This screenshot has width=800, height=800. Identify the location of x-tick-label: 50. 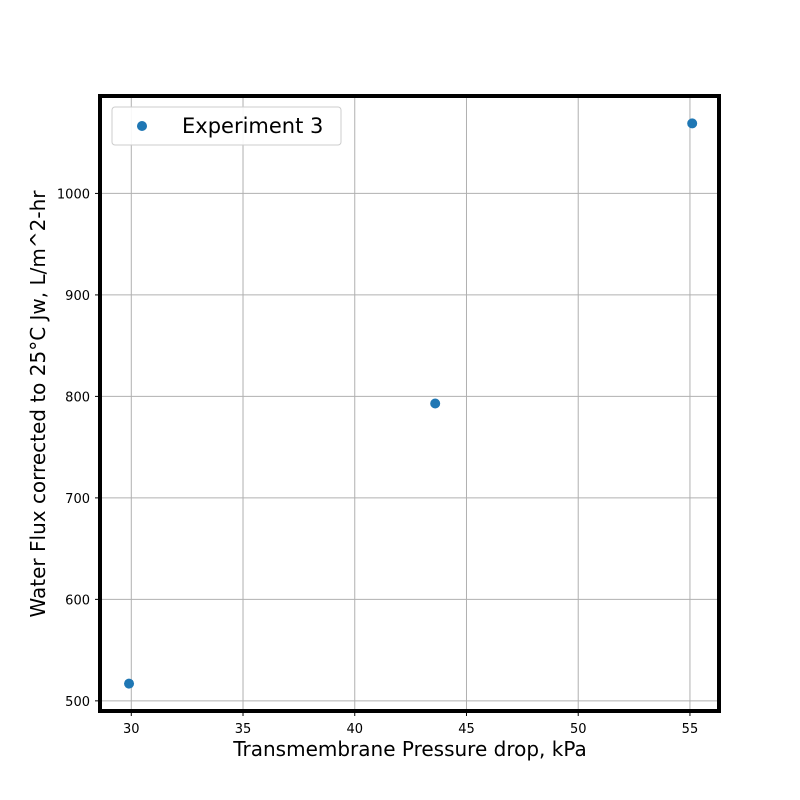
(578, 729).